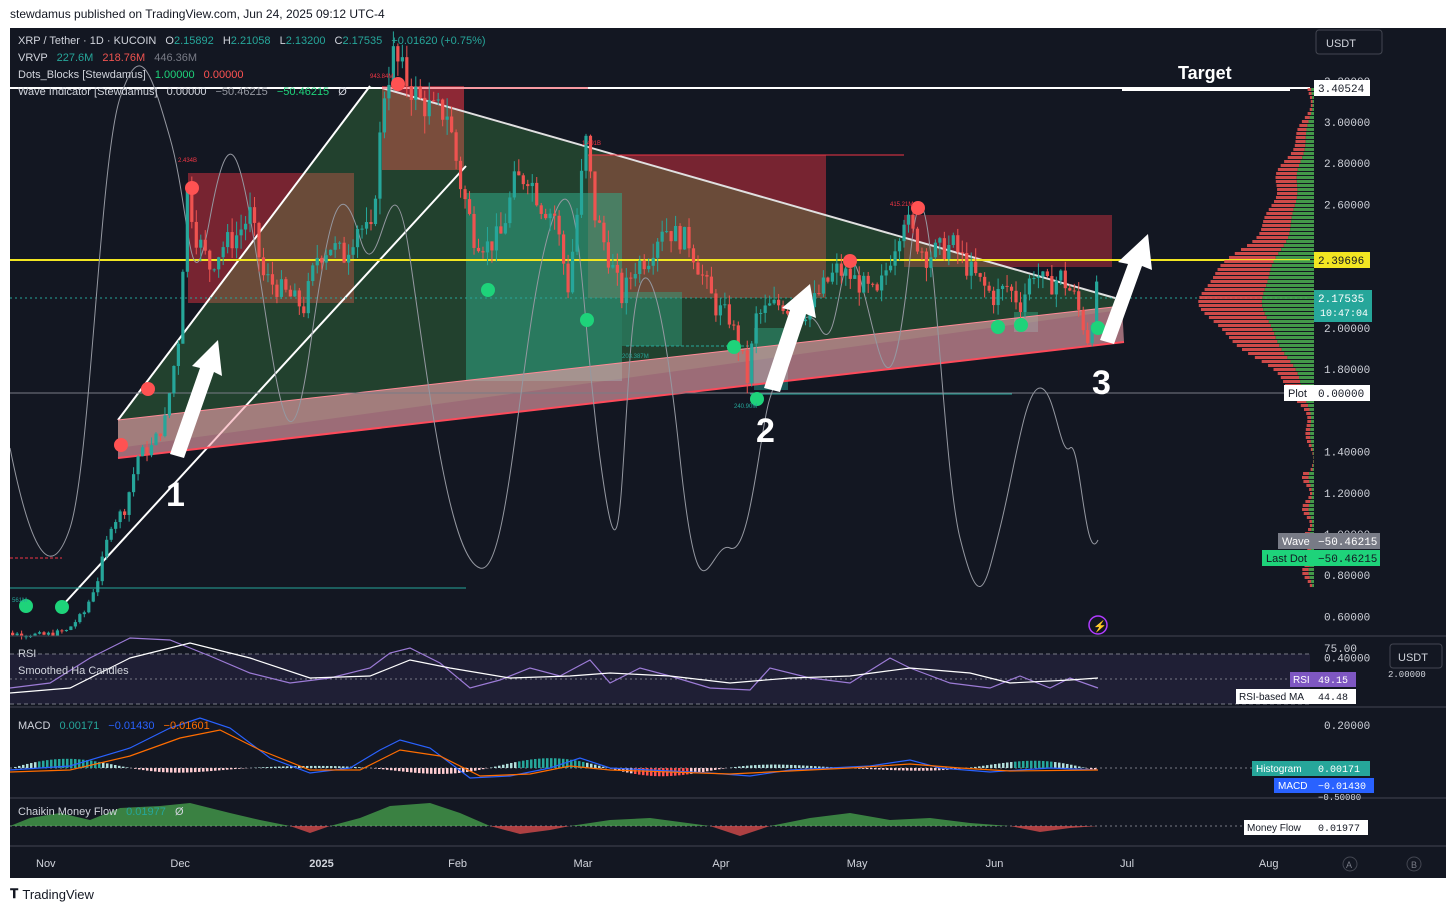 The height and width of the screenshot is (912, 1456). What do you see at coordinates (1382, 864) in the screenshot?
I see `scale-buttons: A B` at bounding box center [1382, 864].